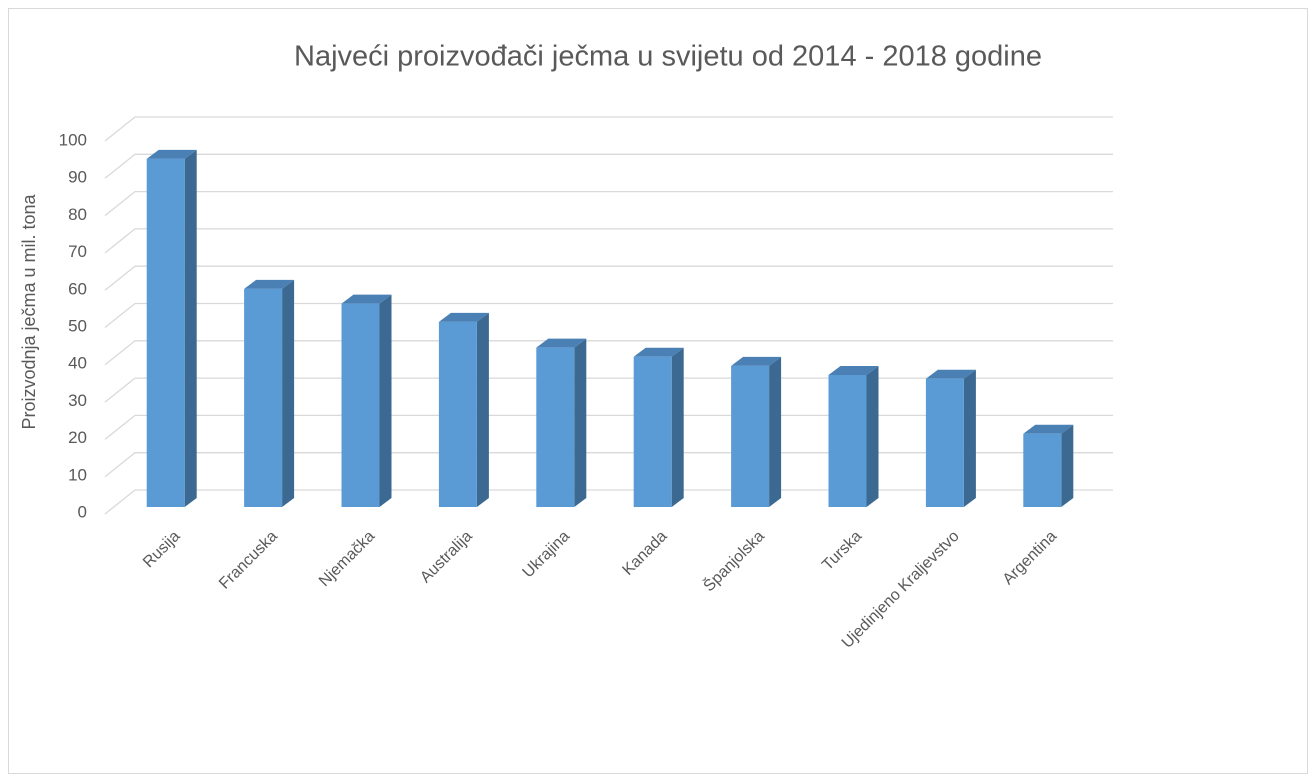  I want to click on y-tick-label: 80, so click(77, 214).